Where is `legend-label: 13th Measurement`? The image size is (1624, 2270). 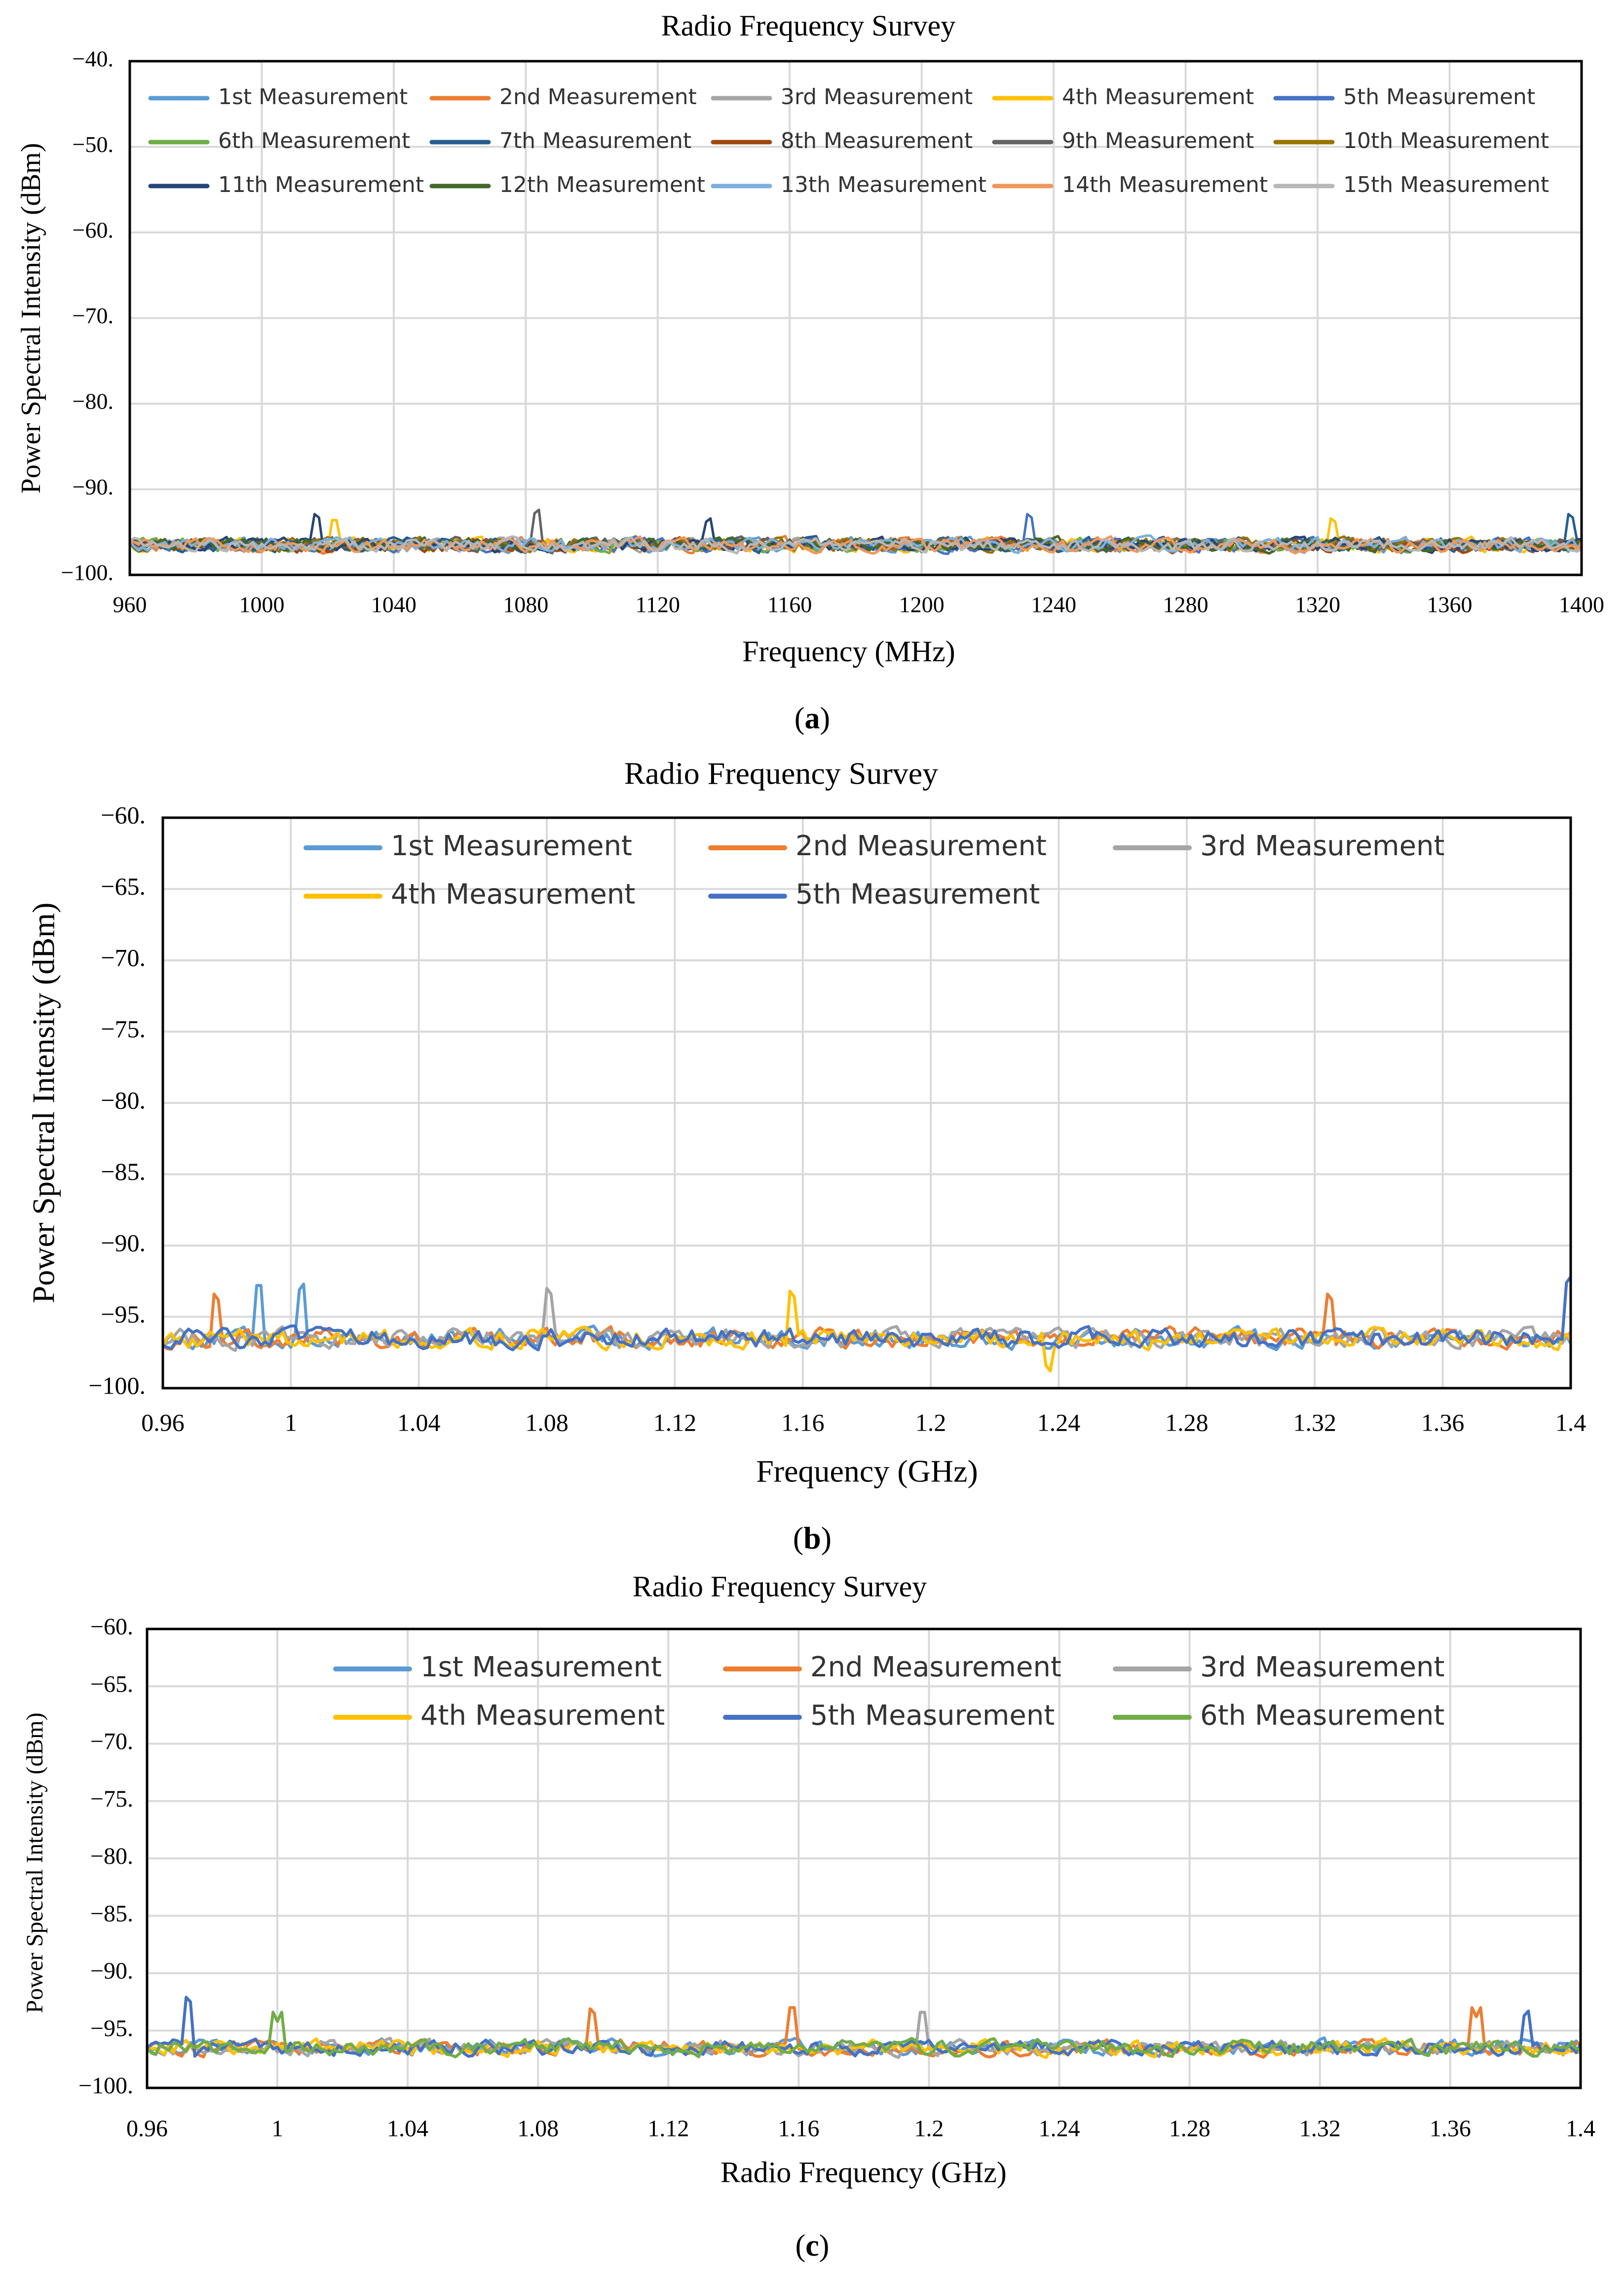 legend-label: 13th Measurement is located at coordinates (884, 185).